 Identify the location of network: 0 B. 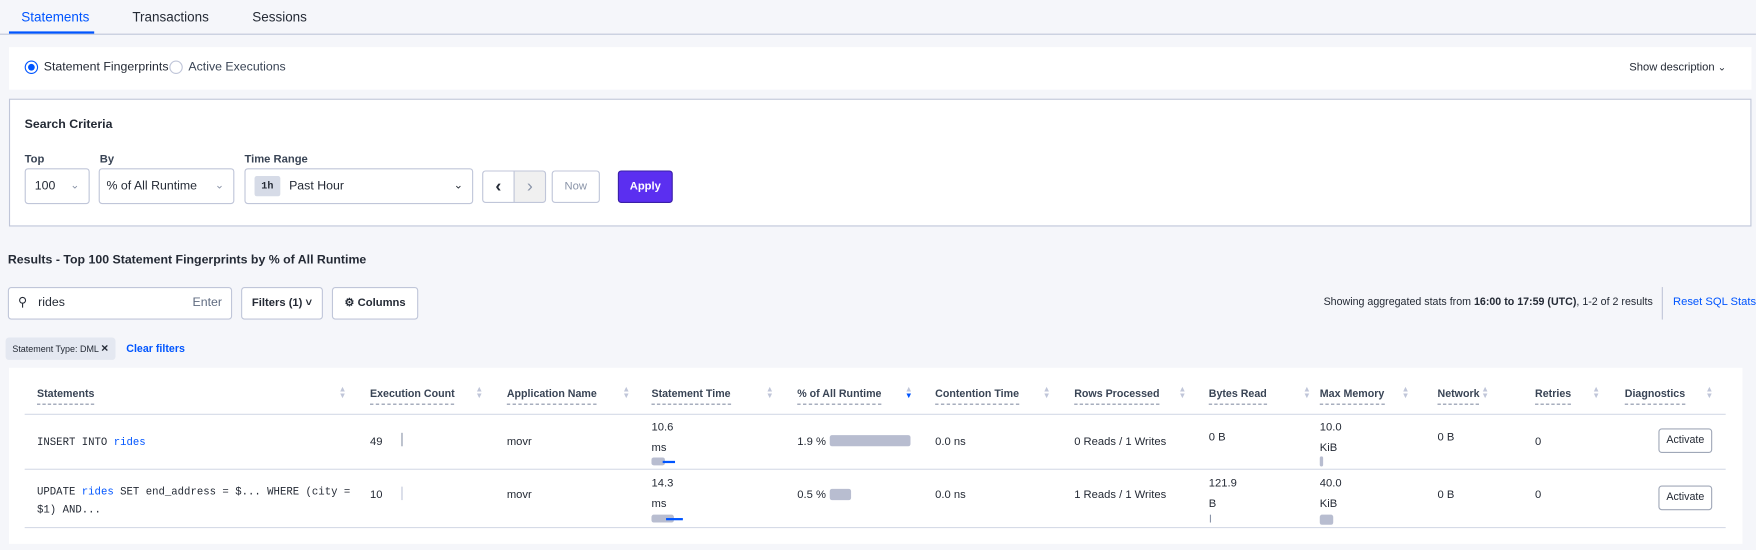
(1446, 438).